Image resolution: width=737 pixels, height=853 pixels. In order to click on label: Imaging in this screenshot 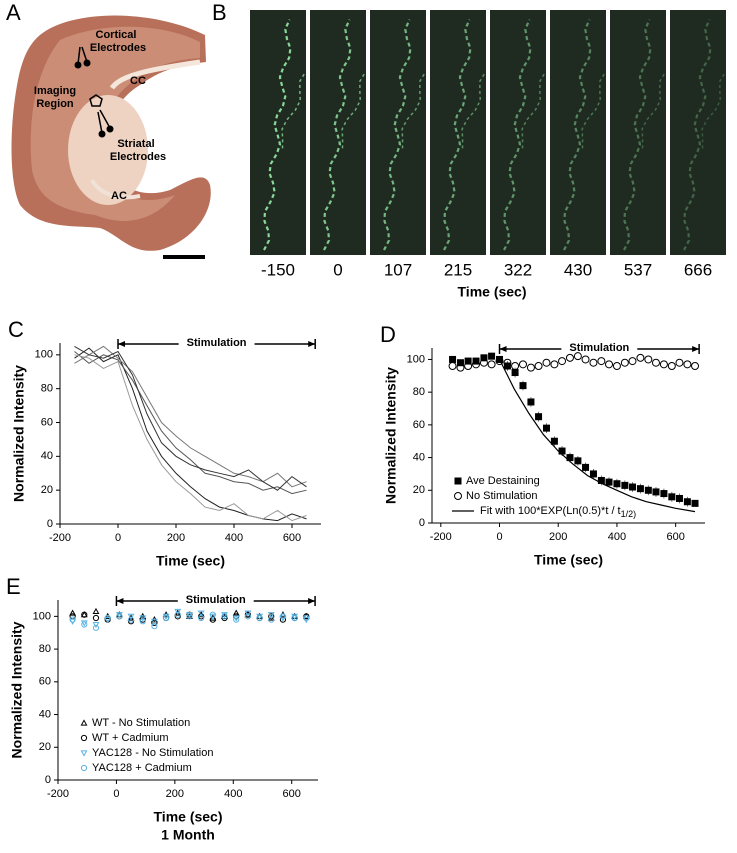, I will do `click(55, 91)`.